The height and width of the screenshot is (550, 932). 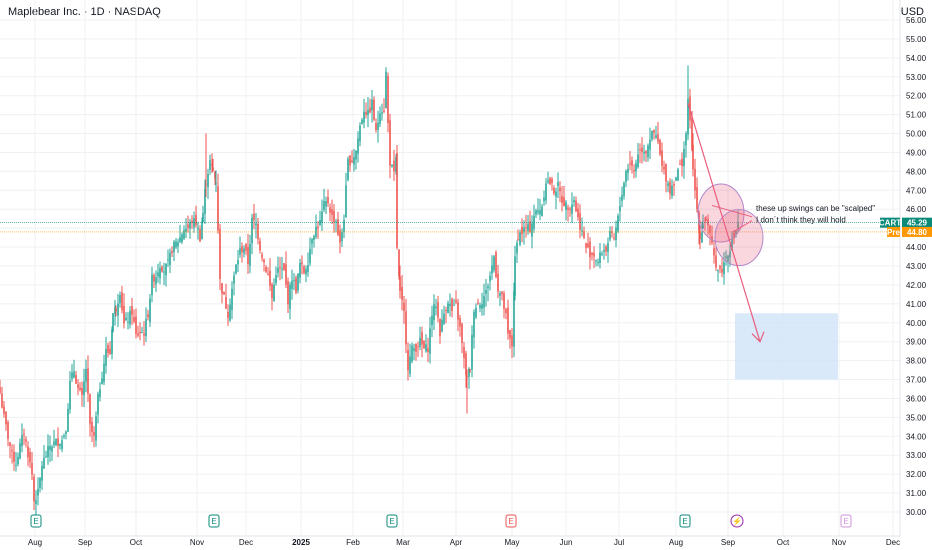 I want to click on time-tick-label: 2025, so click(x=301, y=542).